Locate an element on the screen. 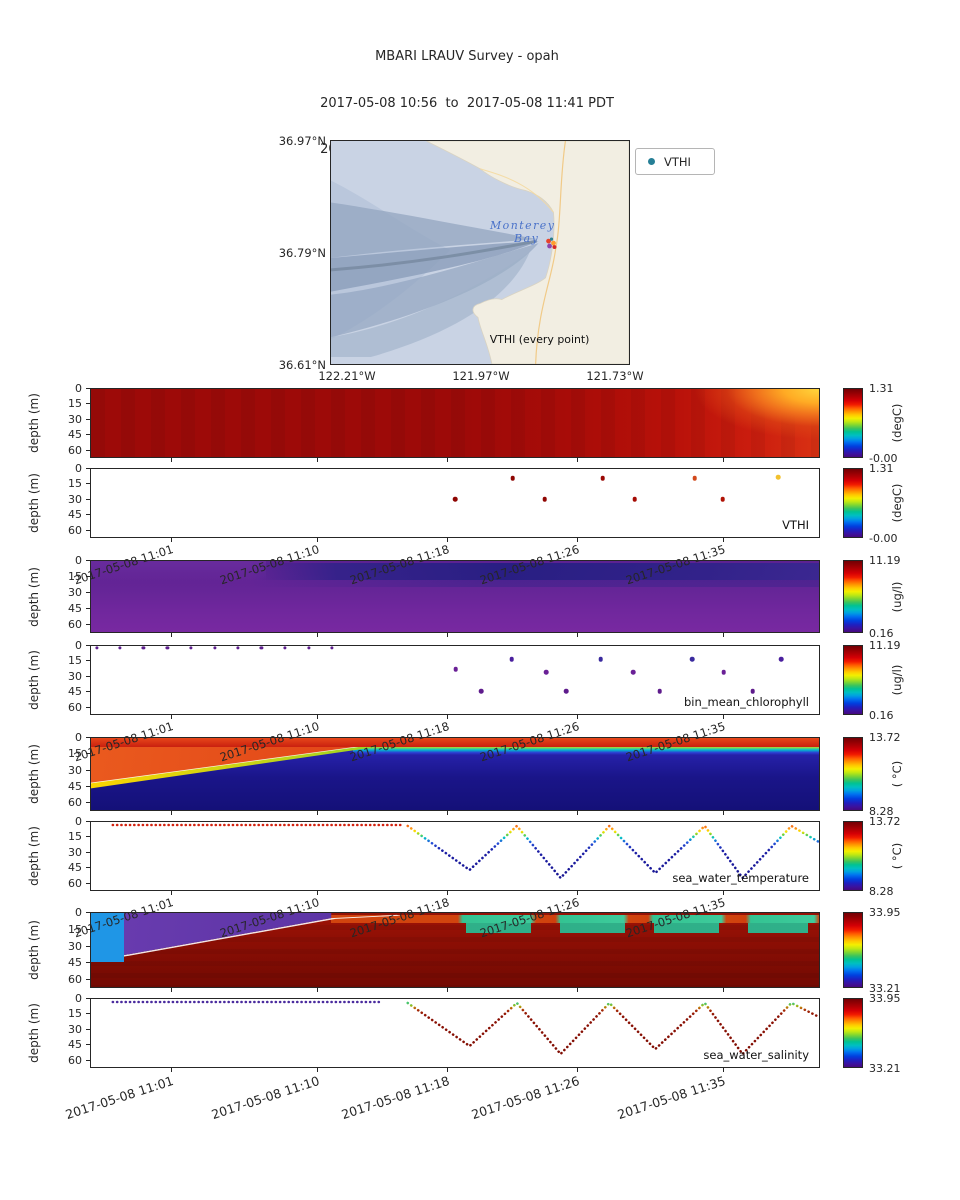 This screenshot has width=960, height=1200. track-point is located at coordinates (554, 247).